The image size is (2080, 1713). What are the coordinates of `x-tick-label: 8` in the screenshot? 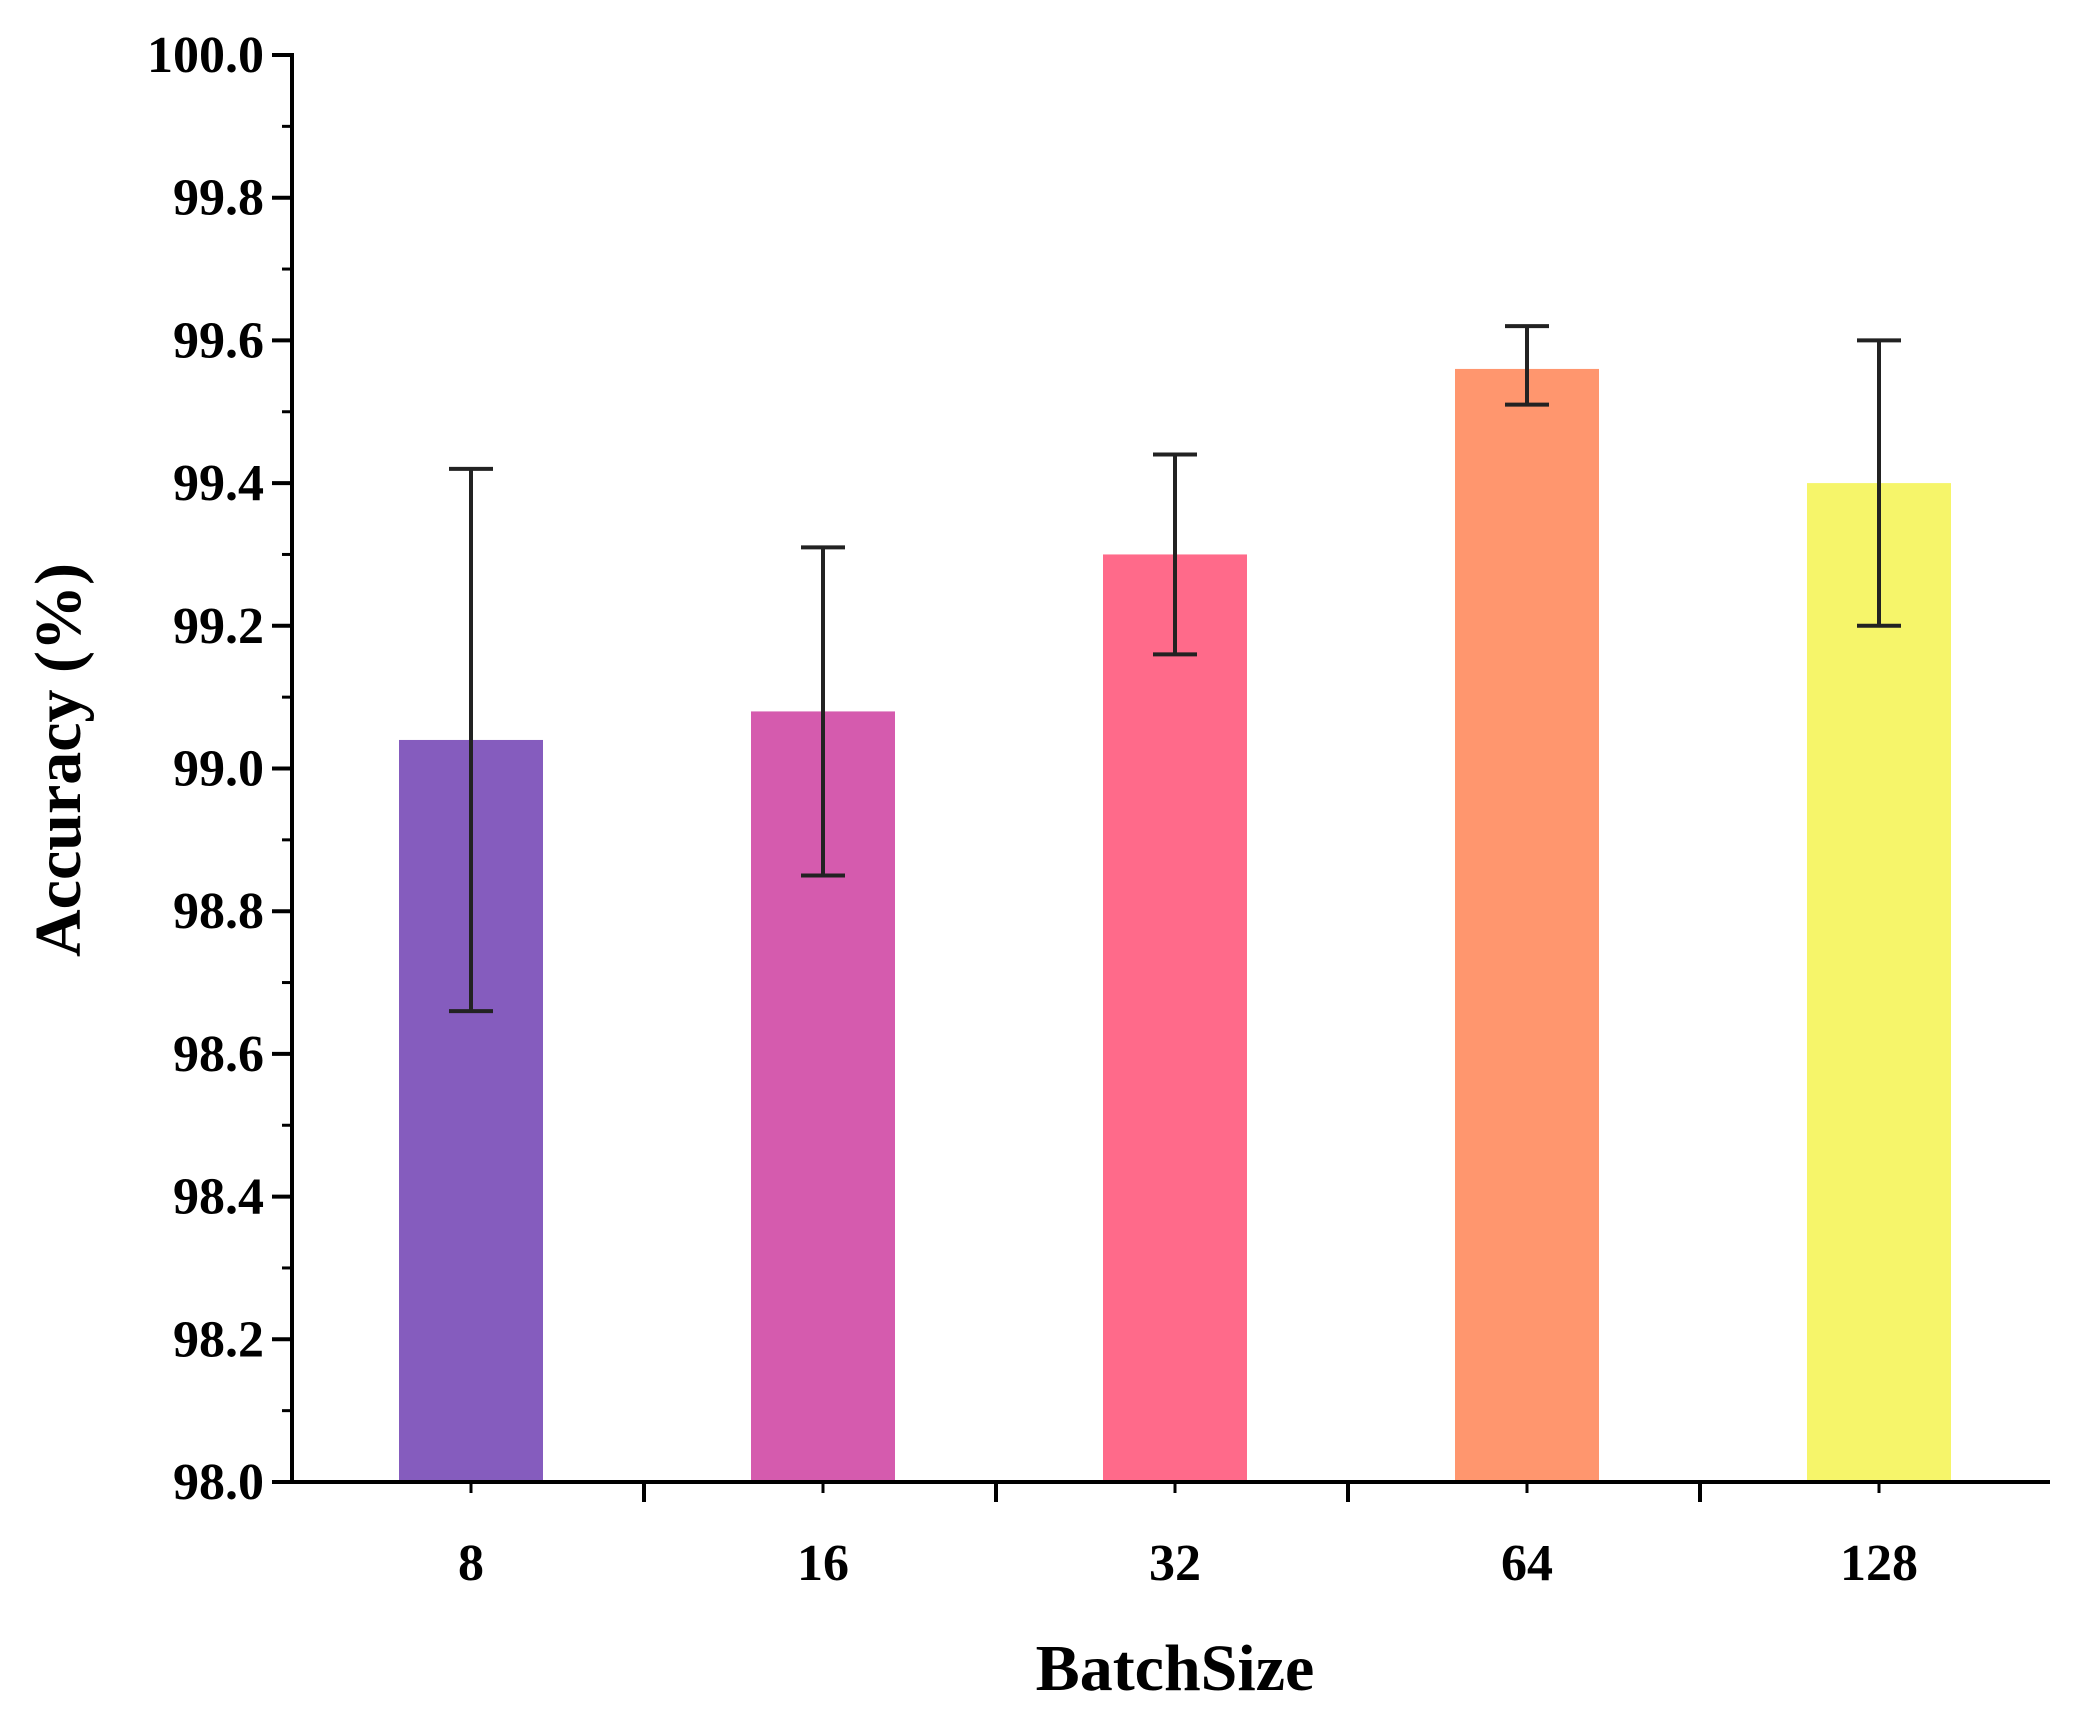 It's located at (471, 1563).